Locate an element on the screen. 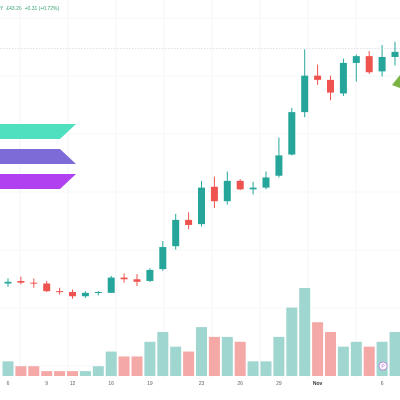 The width and height of the screenshot is (400, 400). power-marker-label: P is located at coordinates (383, 367).